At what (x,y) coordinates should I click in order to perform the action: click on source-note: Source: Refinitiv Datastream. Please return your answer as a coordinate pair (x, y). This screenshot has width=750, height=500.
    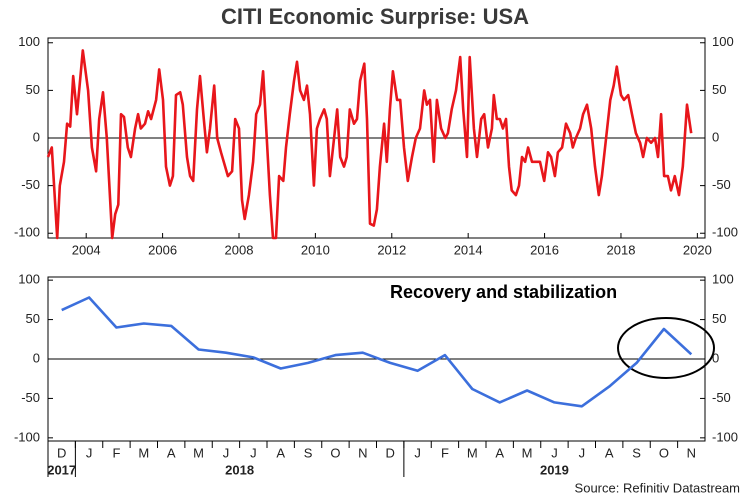
    Looking at the image, I should click on (657, 487).